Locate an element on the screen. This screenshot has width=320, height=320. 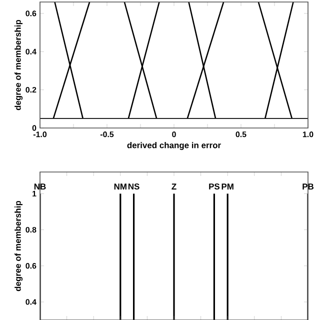
annotation: NS is located at coordinates (134, 186).